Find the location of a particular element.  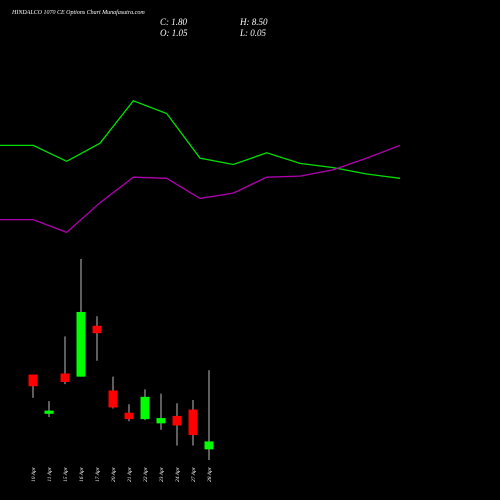

x-tick-label: 27 Apr is located at coordinates (194, 474).